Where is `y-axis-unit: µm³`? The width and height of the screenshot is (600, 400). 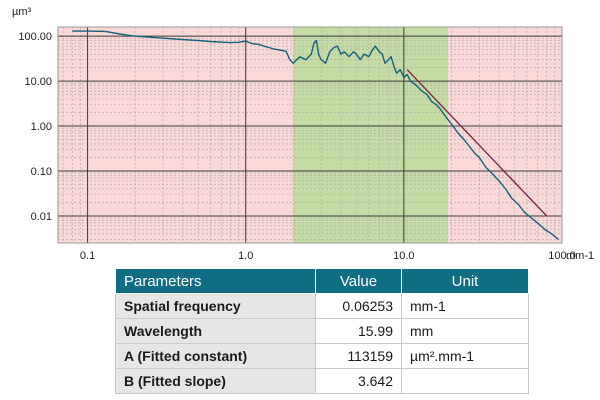 y-axis-unit: µm³ is located at coordinates (22, 12).